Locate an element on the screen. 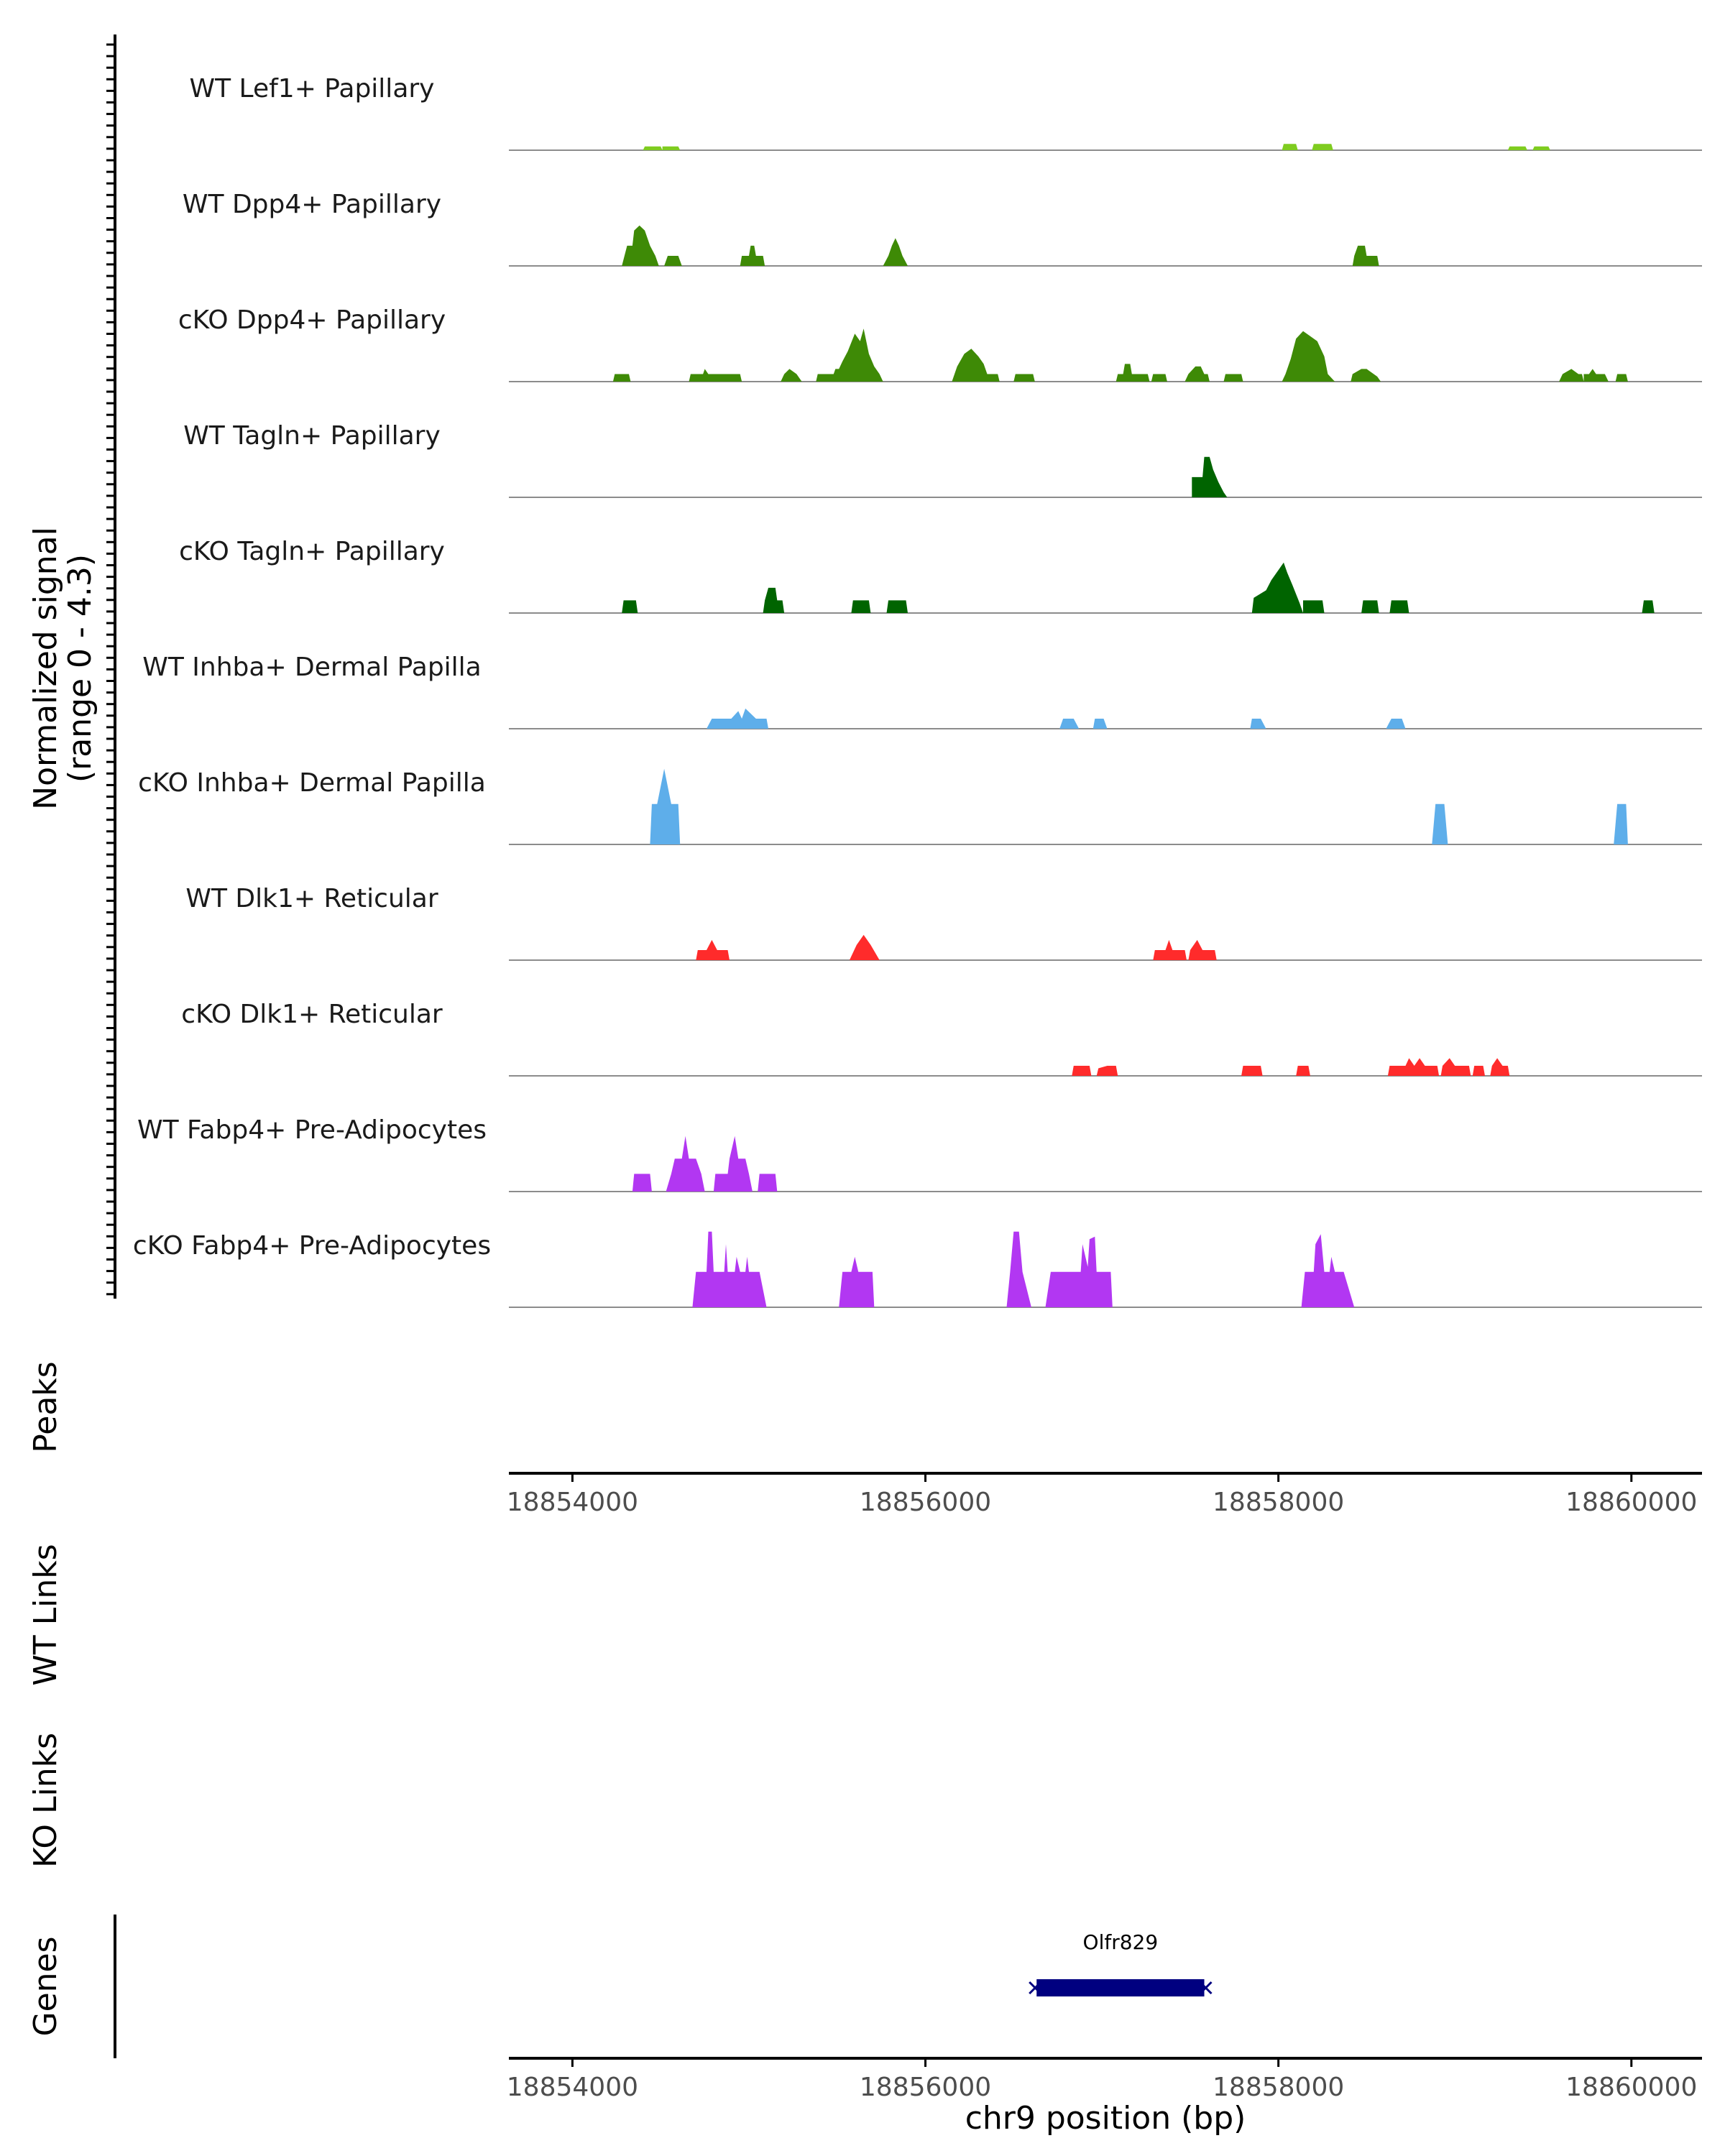  gene-annotations: Olfr829 is located at coordinates (1121, 1963).